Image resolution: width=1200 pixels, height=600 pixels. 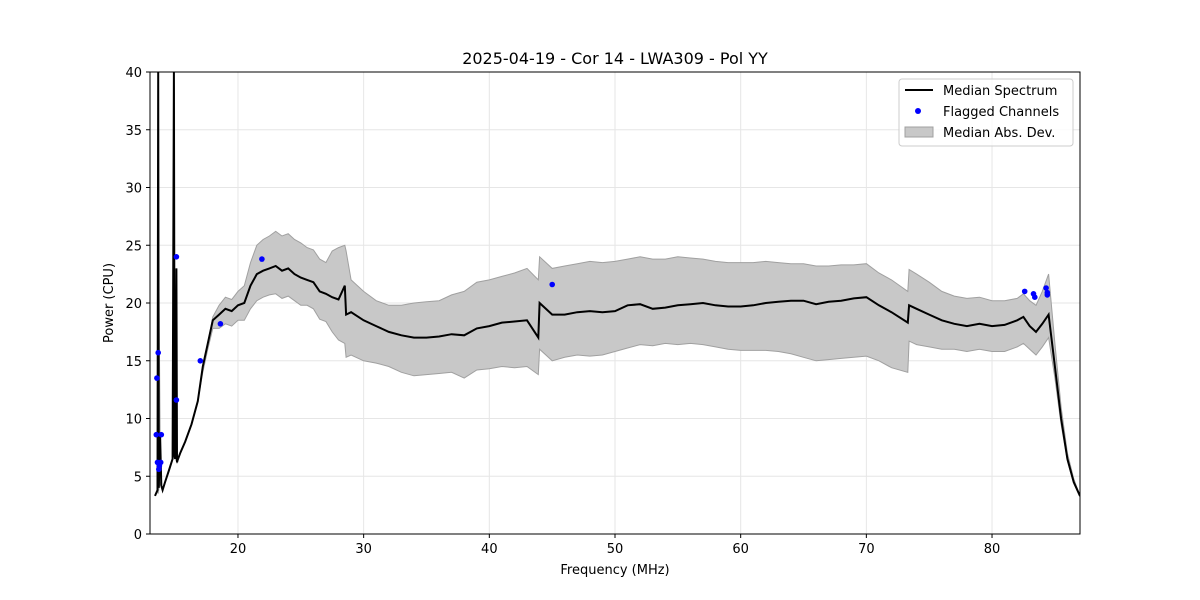 I want to click on x-ticks: 20 30 40 50 60 70 80, so click(x=615, y=545).